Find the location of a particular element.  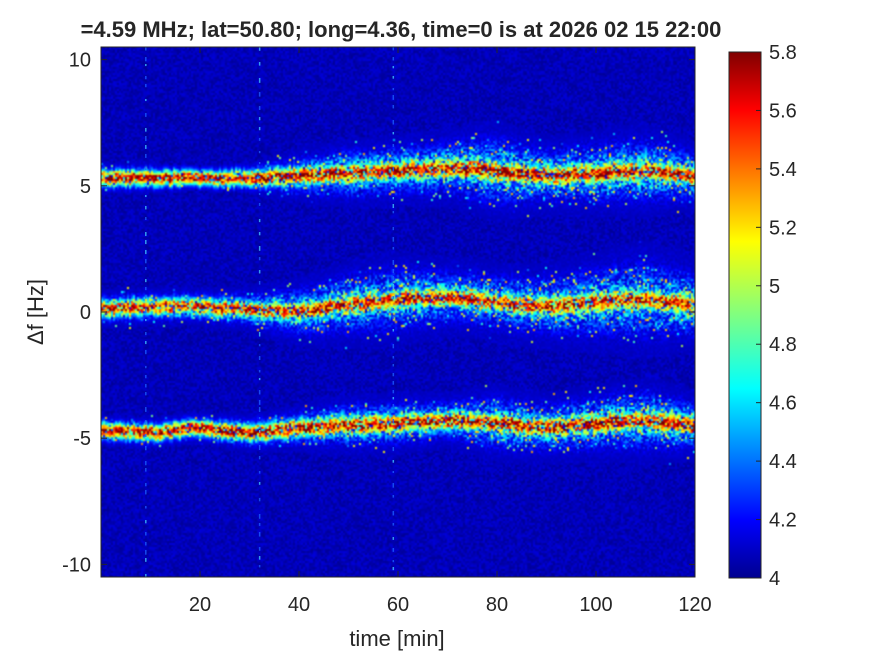

colorbar-tick-label: 5.4 is located at coordinates (783, 170).